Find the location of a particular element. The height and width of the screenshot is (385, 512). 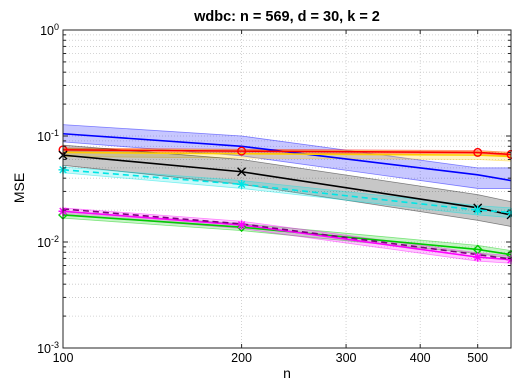

series-1-line is located at coordinates (287, 157).